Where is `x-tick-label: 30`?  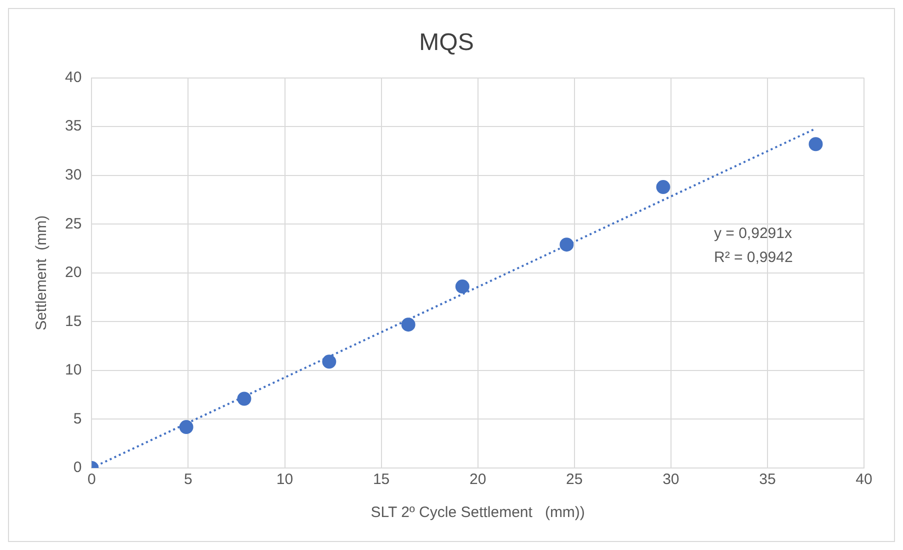
x-tick-label: 30 is located at coordinates (671, 479).